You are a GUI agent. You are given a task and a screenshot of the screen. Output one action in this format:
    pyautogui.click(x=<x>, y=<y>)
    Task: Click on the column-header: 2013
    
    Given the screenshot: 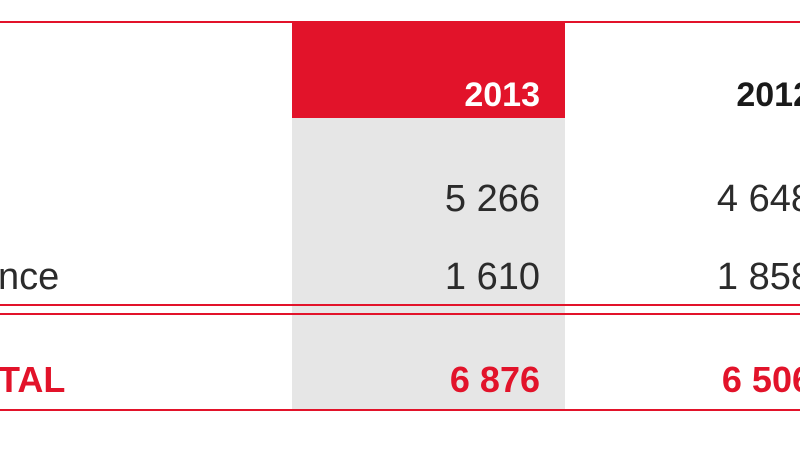 What is the action you would take?
    pyautogui.click(x=502, y=95)
    